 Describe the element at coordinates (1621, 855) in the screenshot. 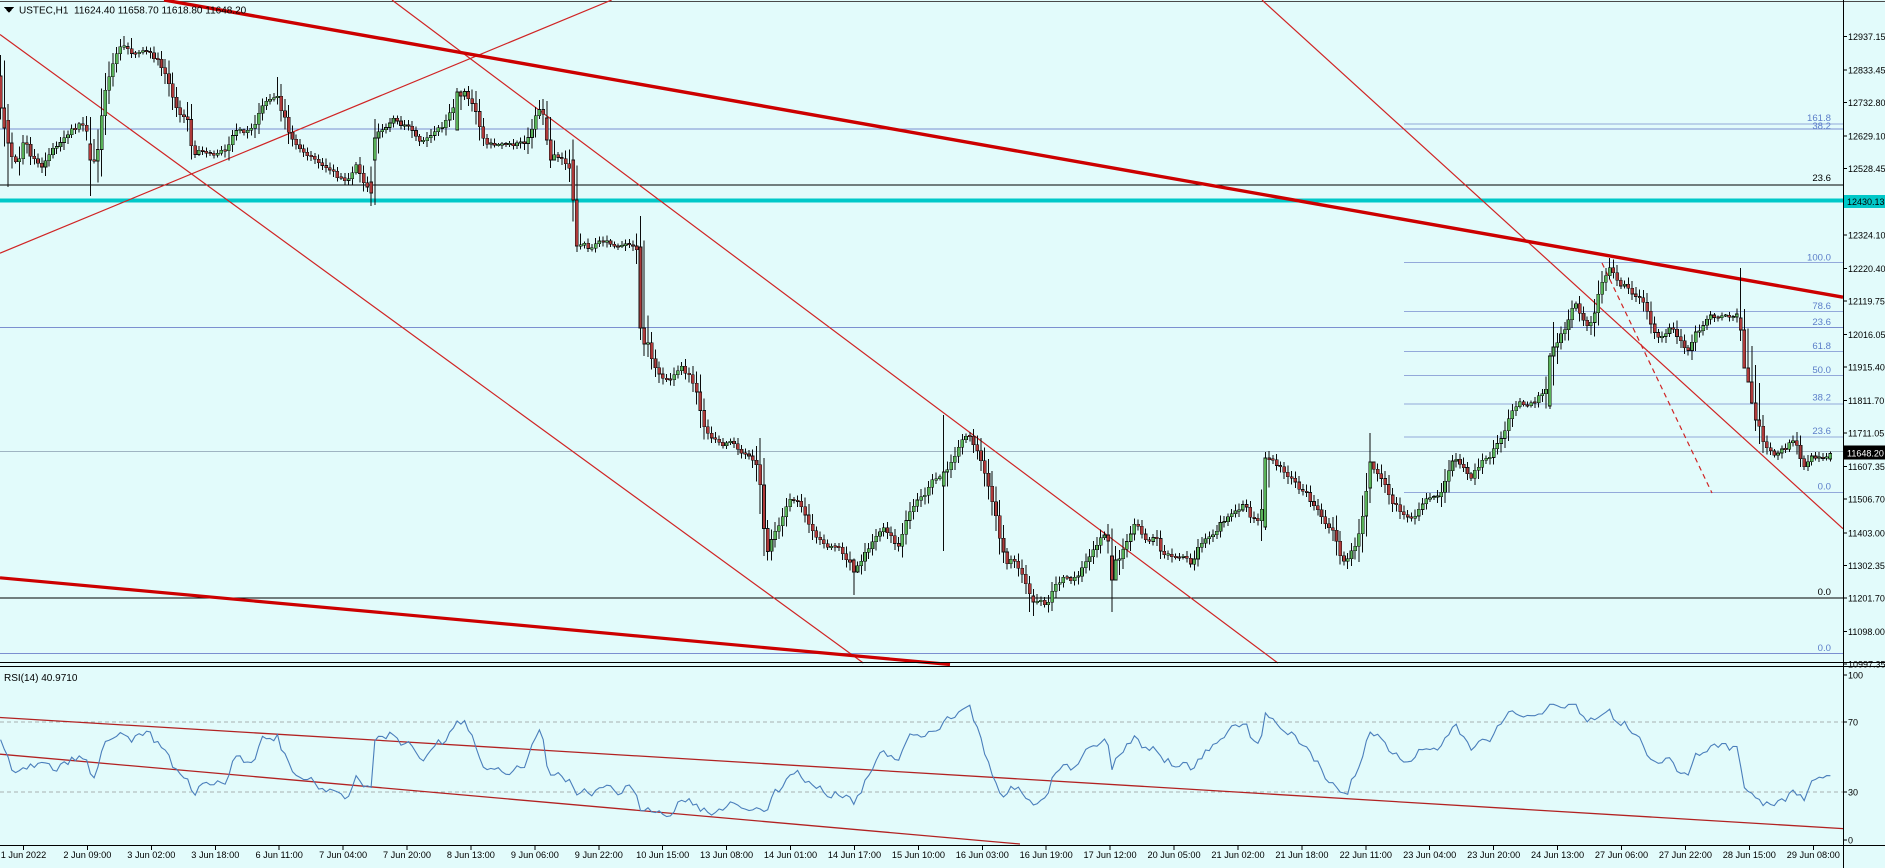

I see `svg-text: 27 Jun 06:00` at that location.